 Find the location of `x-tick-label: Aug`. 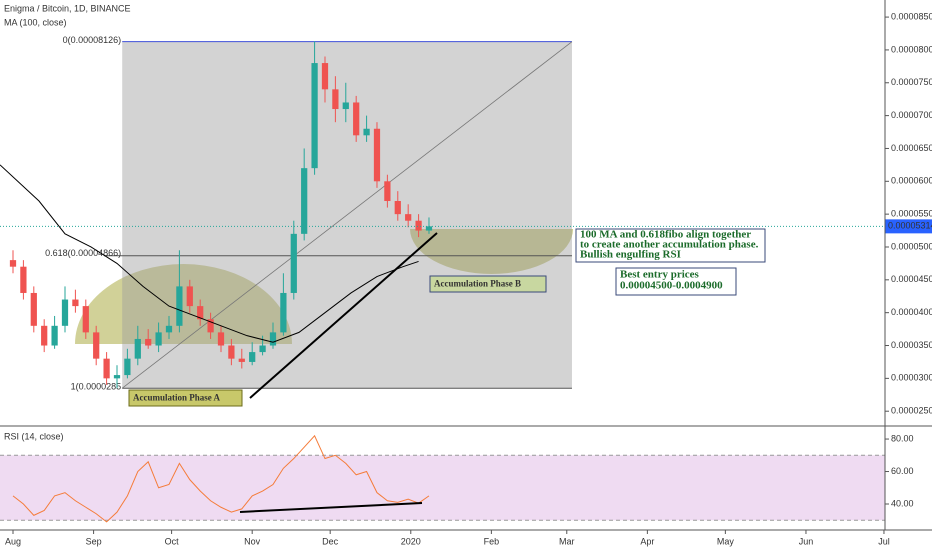

x-tick-label: Aug is located at coordinates (13, 541).